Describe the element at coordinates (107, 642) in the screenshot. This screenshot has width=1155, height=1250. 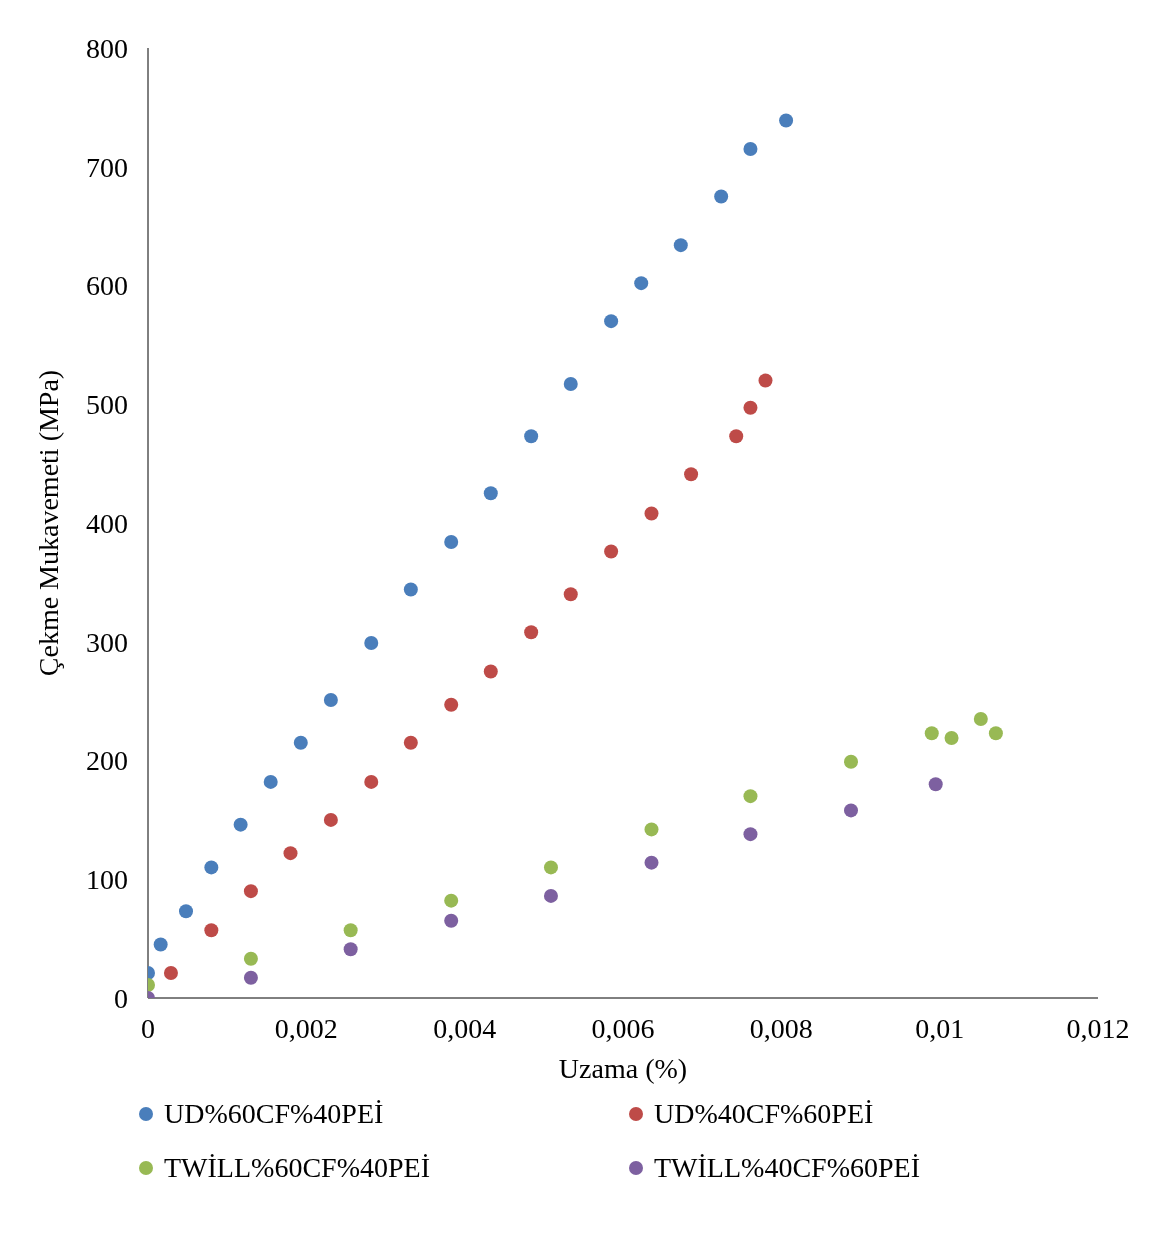
I see `y-tick-label: 300` at that location.